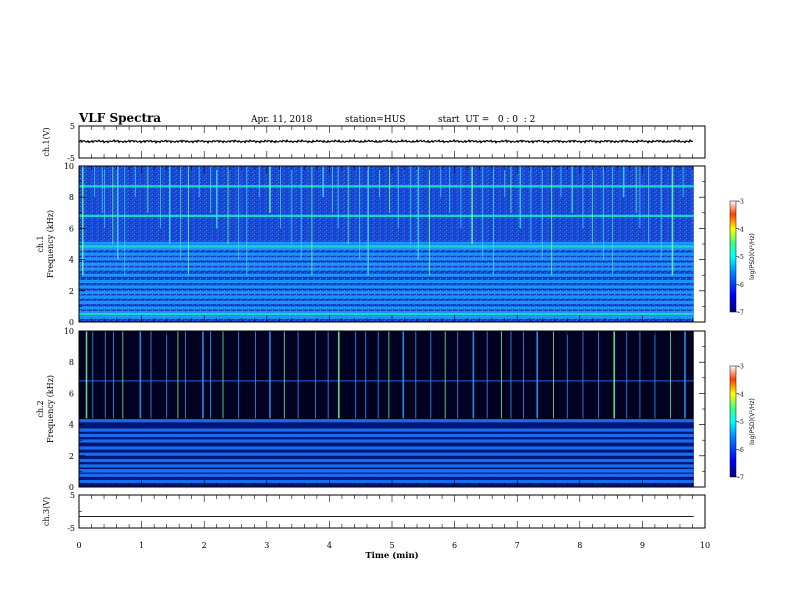 Image resolution: width=792 pixels, height=612 pixels. What do you see at coordinates (266, 545) in the screenshot?
I see `x-tick-label: 3` at bounding box center [266, 545].